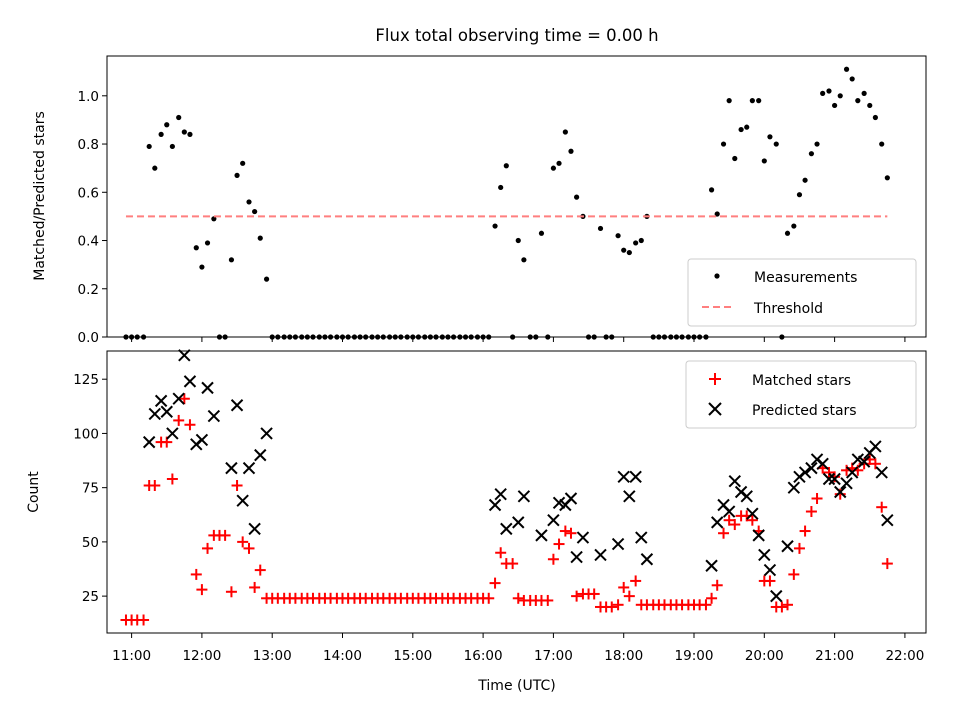 Image resolution: width=960 pixels, height=720 pixels. I want to click on x-tick-label: 21:00, so click(834, 656).